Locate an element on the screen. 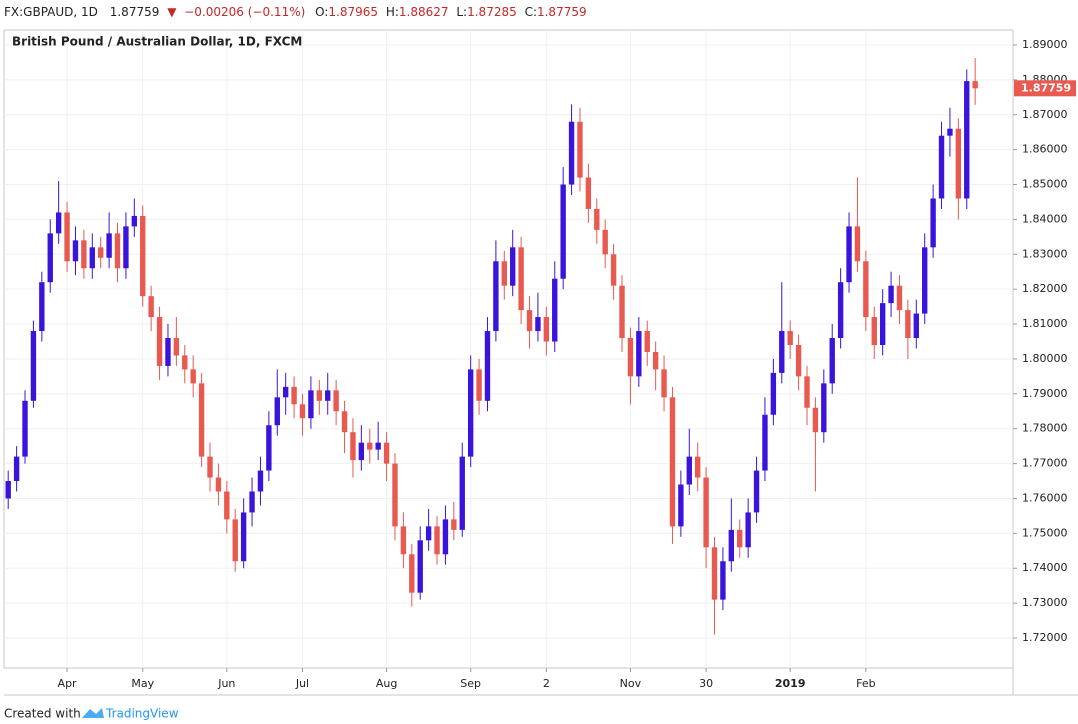 The image size is (1078, 724). y-tick-label: 1.89000 is located at coordinates (1045, 44).